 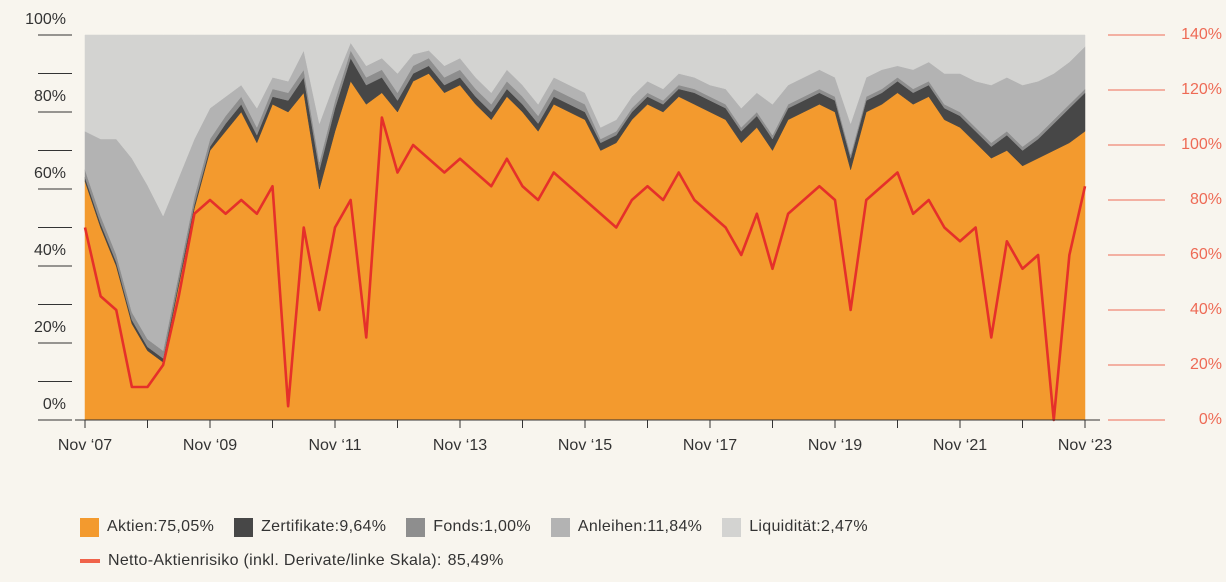 I want to click on x-tick-label: Nov ‘13, so click(x=460, y=445).